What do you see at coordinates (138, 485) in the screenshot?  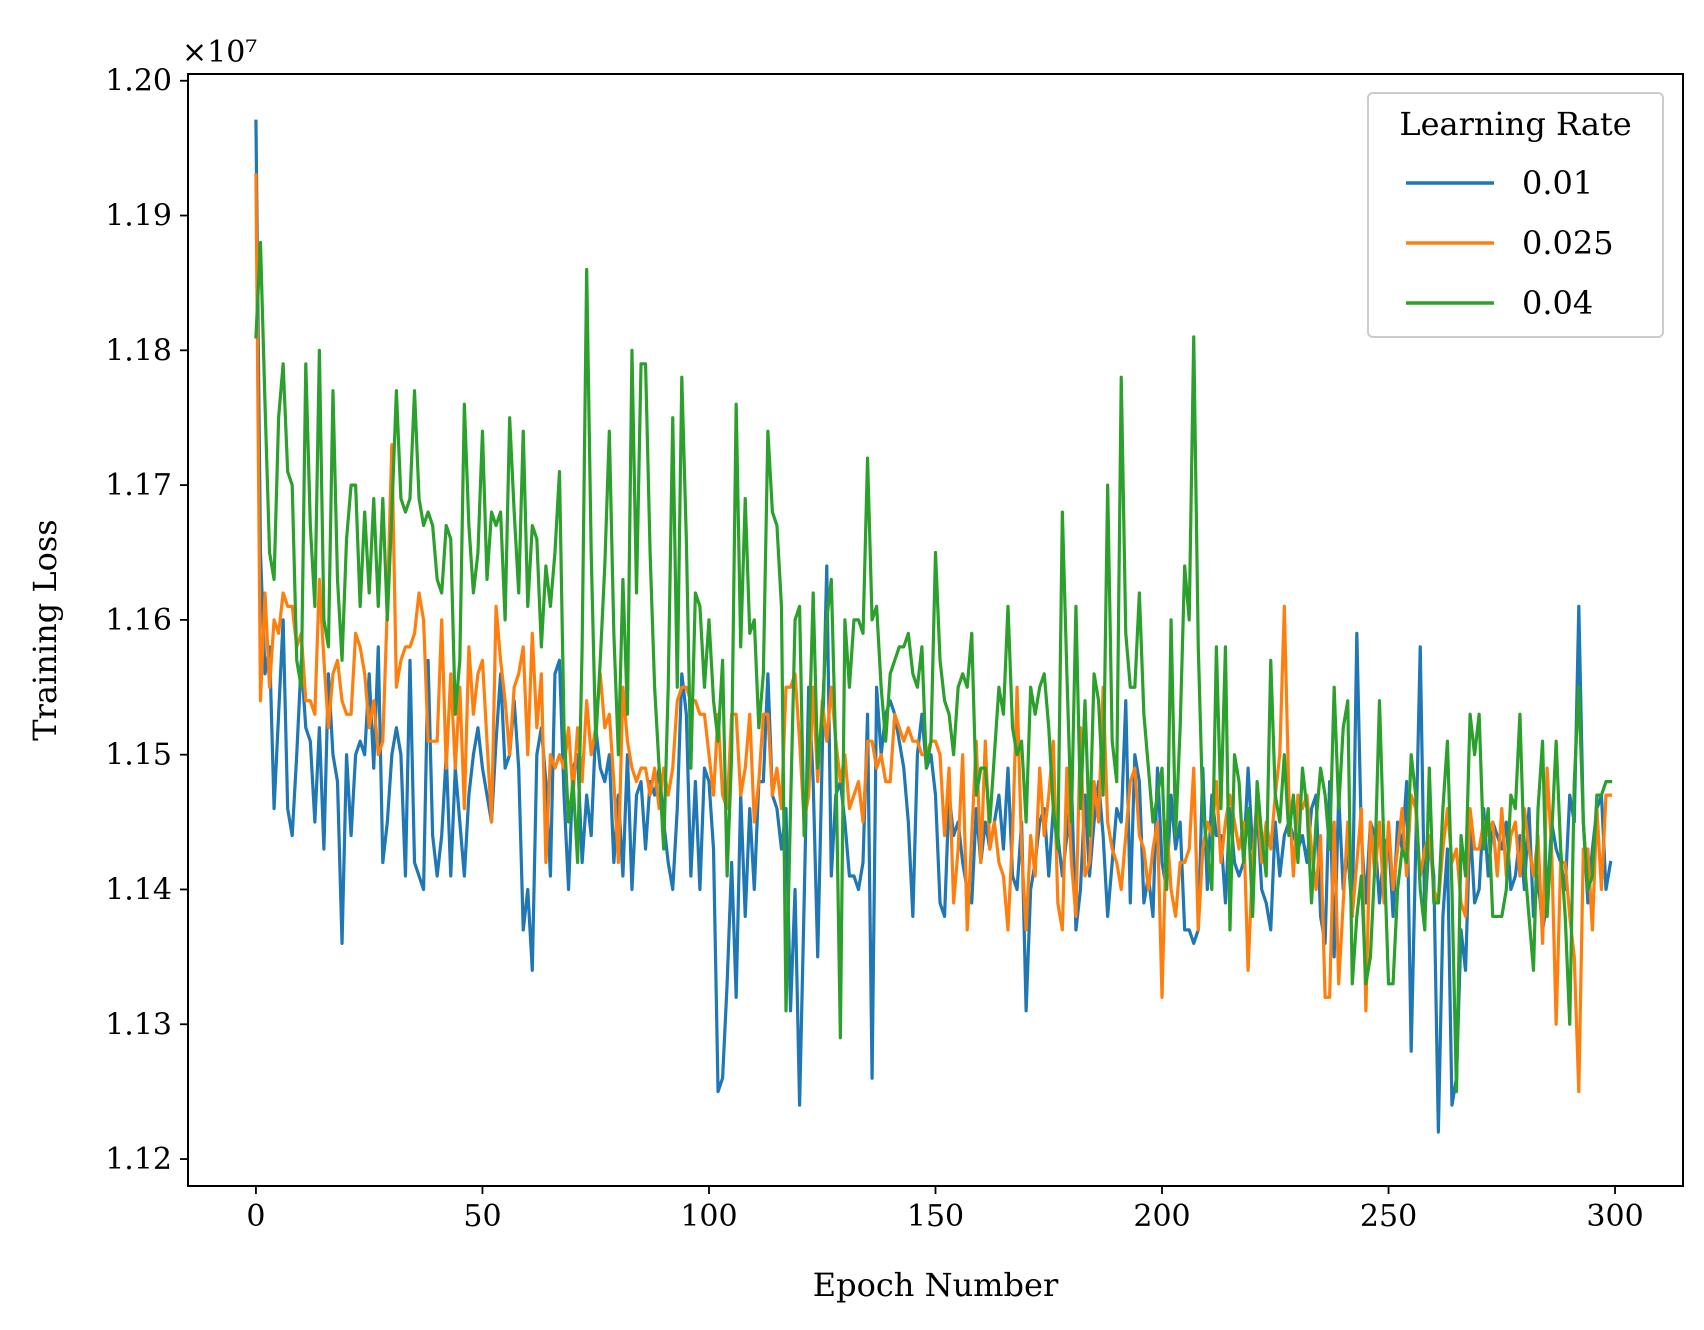 I see `y-tick-label: 1.17` at bounding box center [138, 485].